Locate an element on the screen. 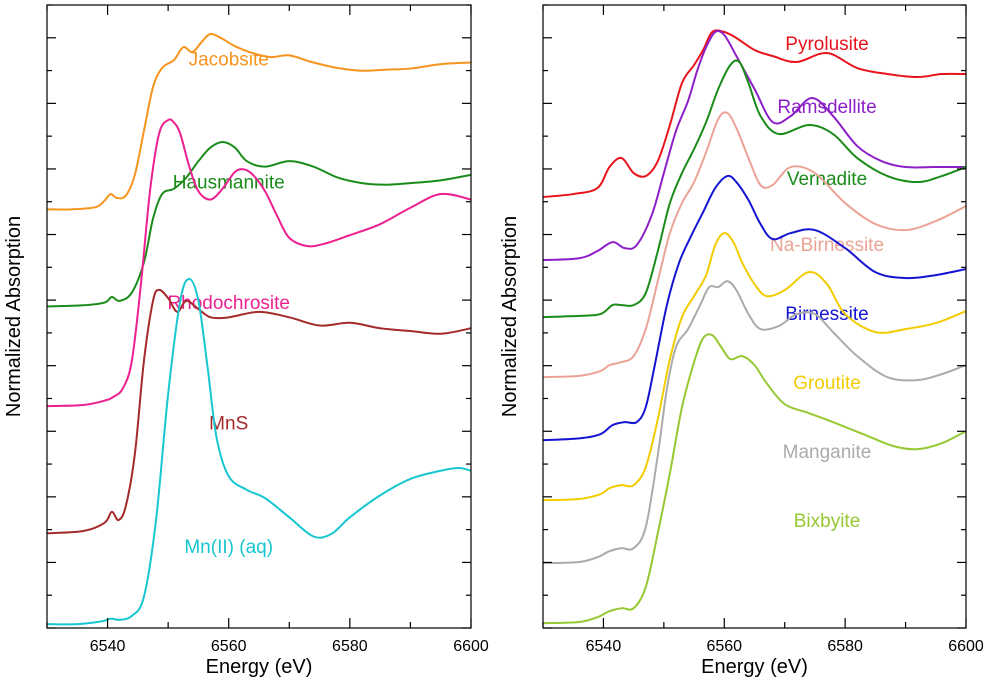 This screenshot has height=685, width=988. left-series-label: Jacobsite is located at coordinates (229, 59).